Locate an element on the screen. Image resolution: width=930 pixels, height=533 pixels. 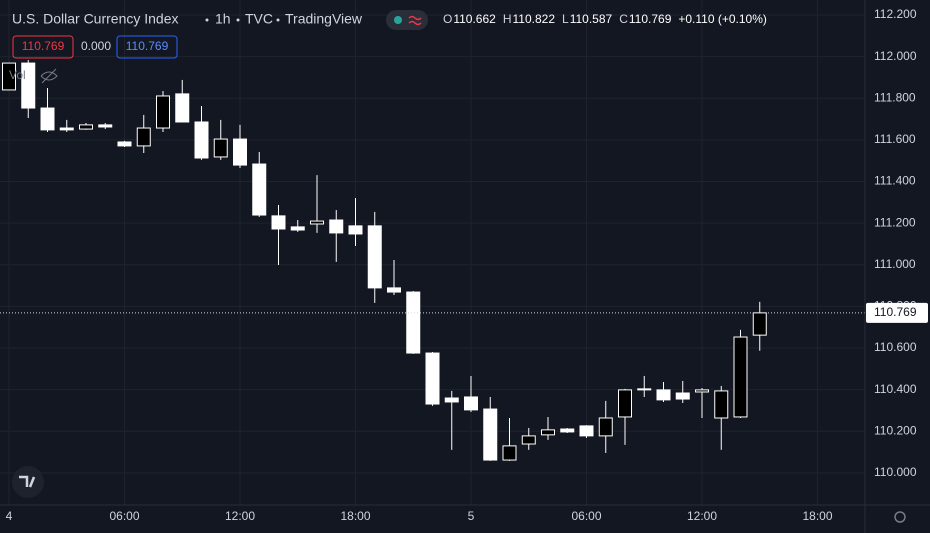
y-tick-label: 111.200 is located at coordinates (895, 222).